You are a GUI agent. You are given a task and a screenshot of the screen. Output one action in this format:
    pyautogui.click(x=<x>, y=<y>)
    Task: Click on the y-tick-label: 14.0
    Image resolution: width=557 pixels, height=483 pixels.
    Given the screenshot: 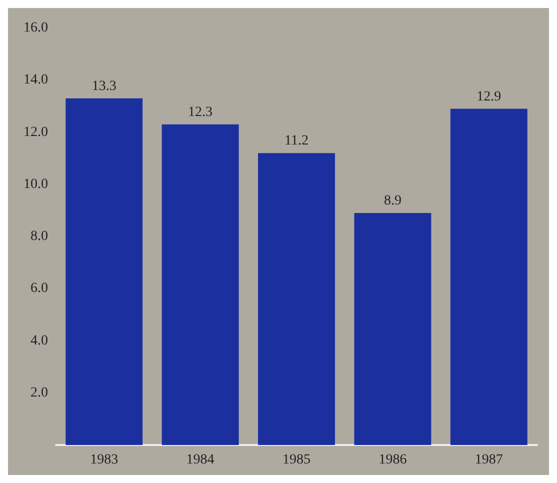 What is the action you would take?
    pyautogui.click(x=36, y=80)
    